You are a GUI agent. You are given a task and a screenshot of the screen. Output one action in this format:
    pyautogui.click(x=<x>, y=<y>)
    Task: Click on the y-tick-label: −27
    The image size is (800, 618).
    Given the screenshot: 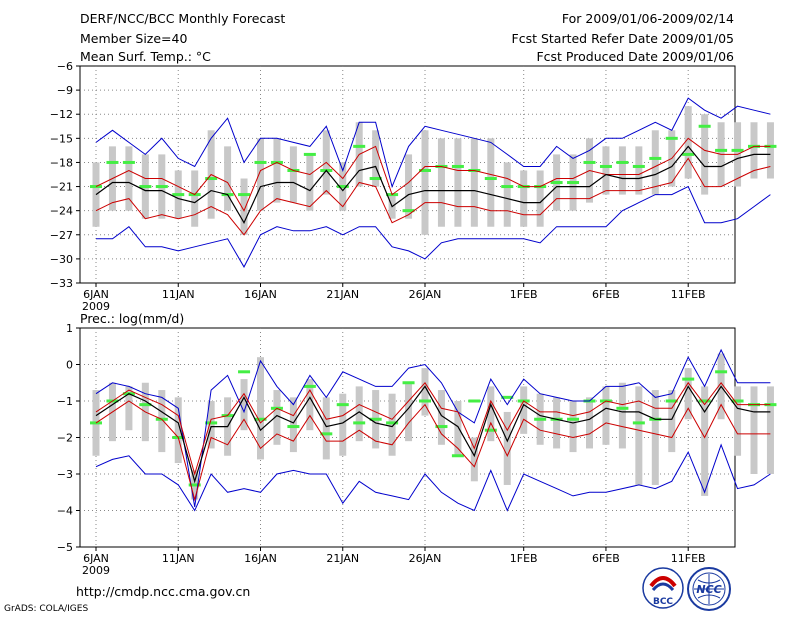 What is the action you would take?
    pyautogui.click(x=61, y=235)
    